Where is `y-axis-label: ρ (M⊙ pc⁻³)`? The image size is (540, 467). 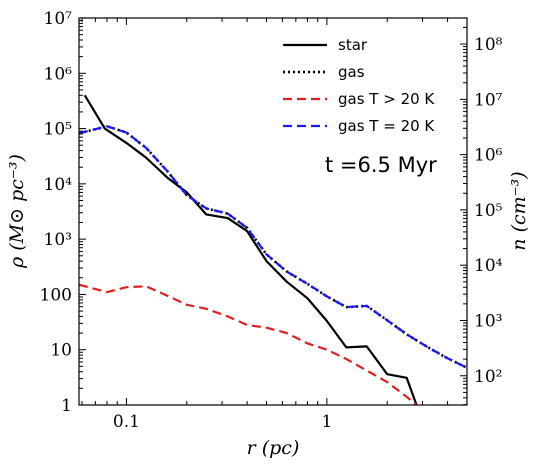 y-axis-label: ρ (M⊙ pc⁻³) is located at coordinates (17, 211).